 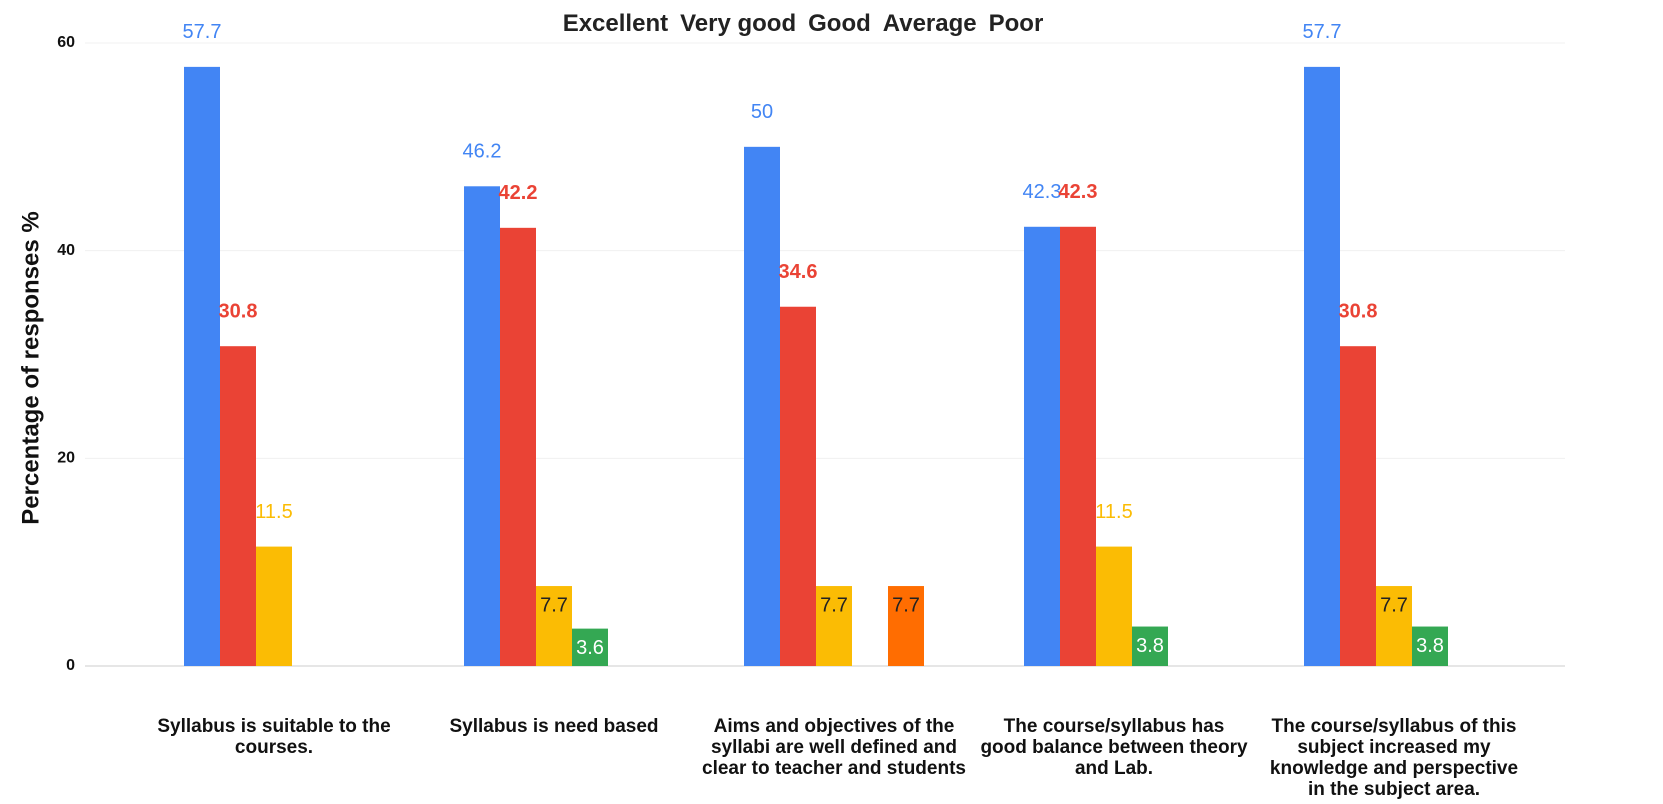 What do you see at coordinates (762, 112) in the screenshot?
I see `data-label: 50` at bounding box center [762, 112].